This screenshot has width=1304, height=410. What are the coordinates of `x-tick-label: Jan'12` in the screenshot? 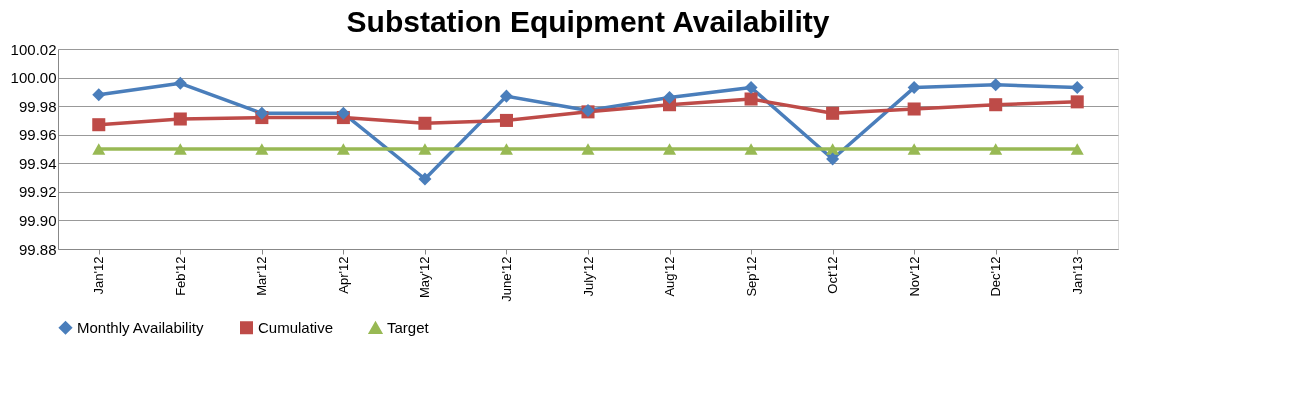 It's located at (99, 275).